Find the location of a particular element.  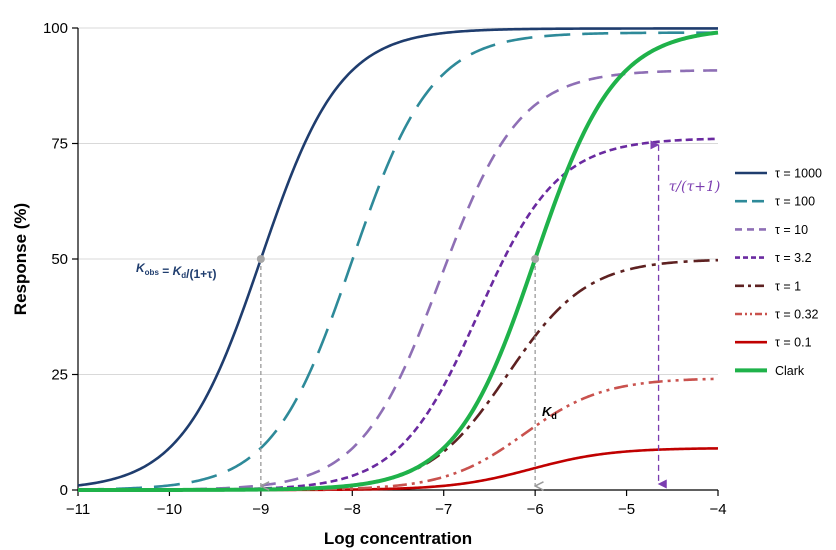

y-tick-label: 100 is located at coordinates (55, 28).